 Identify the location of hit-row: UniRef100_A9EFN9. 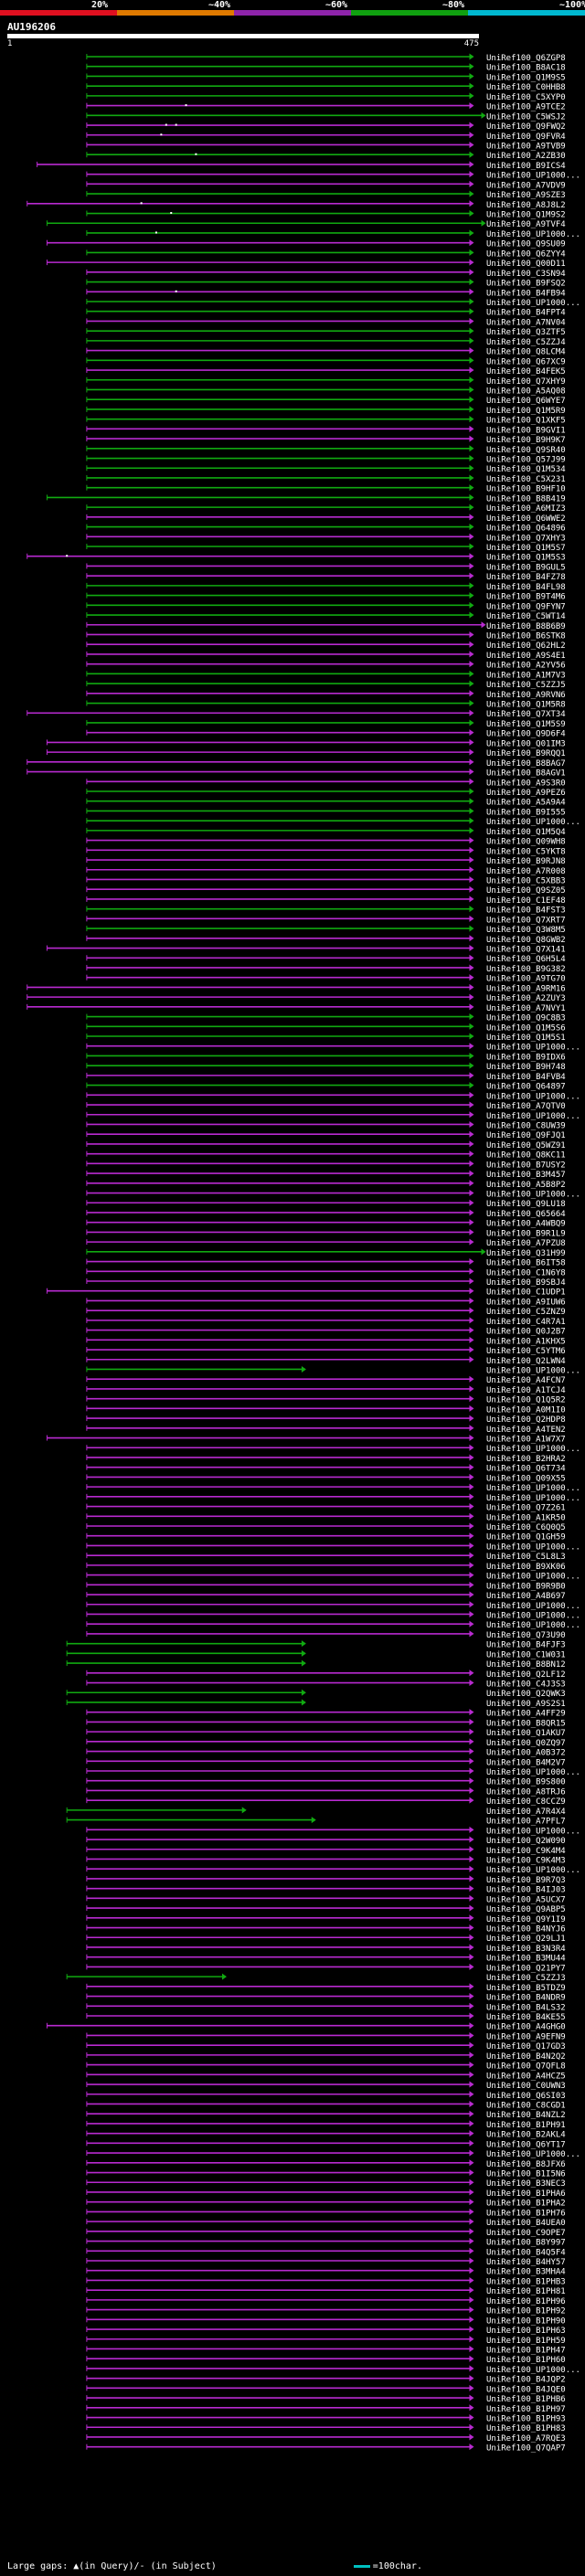
(326, 2036).